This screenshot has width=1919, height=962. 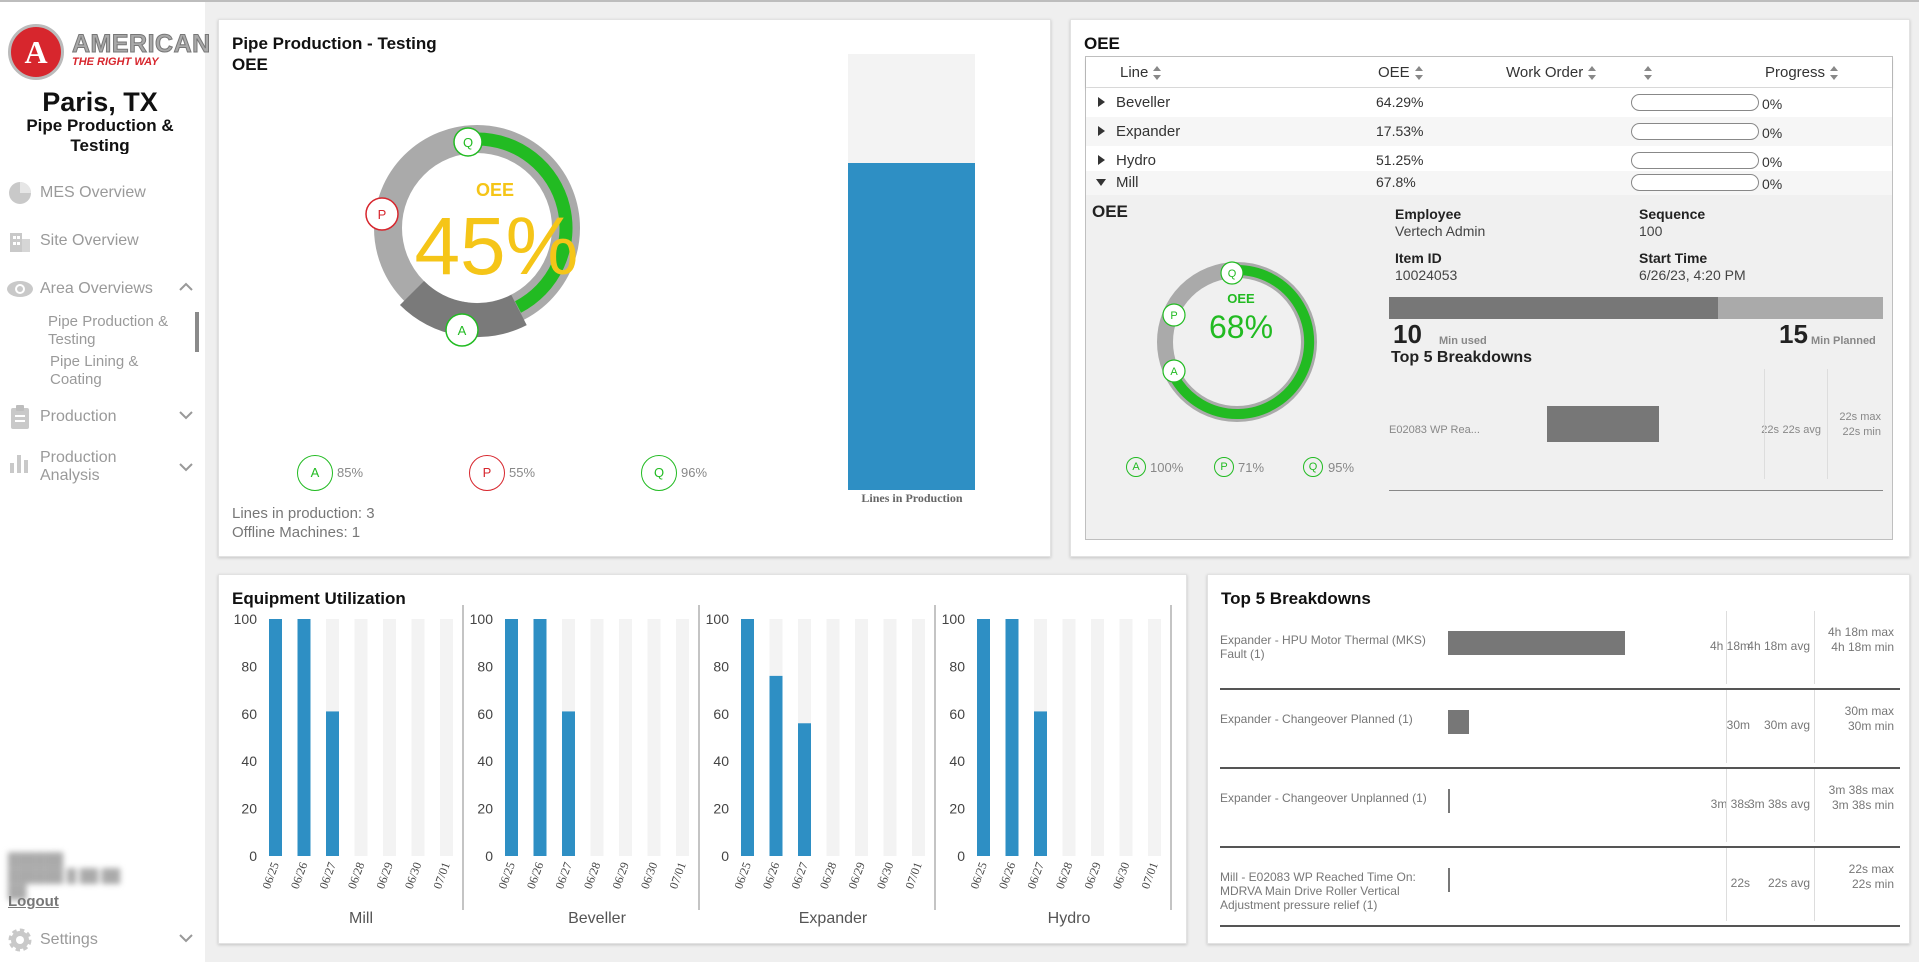 I want to click on y-tick-label: 0, so click(x=725, y=856).